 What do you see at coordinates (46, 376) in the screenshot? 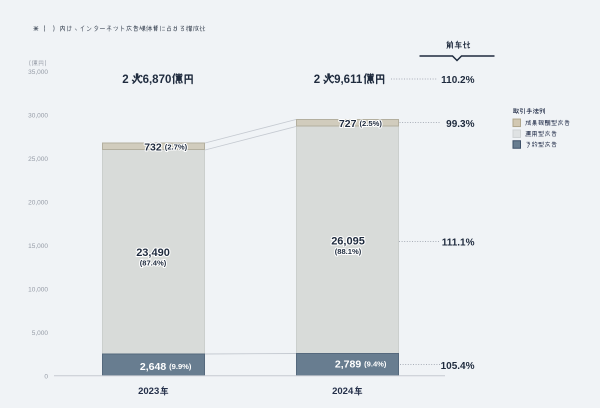
I see `svg-text: 0` at bounding box center [46, 376].